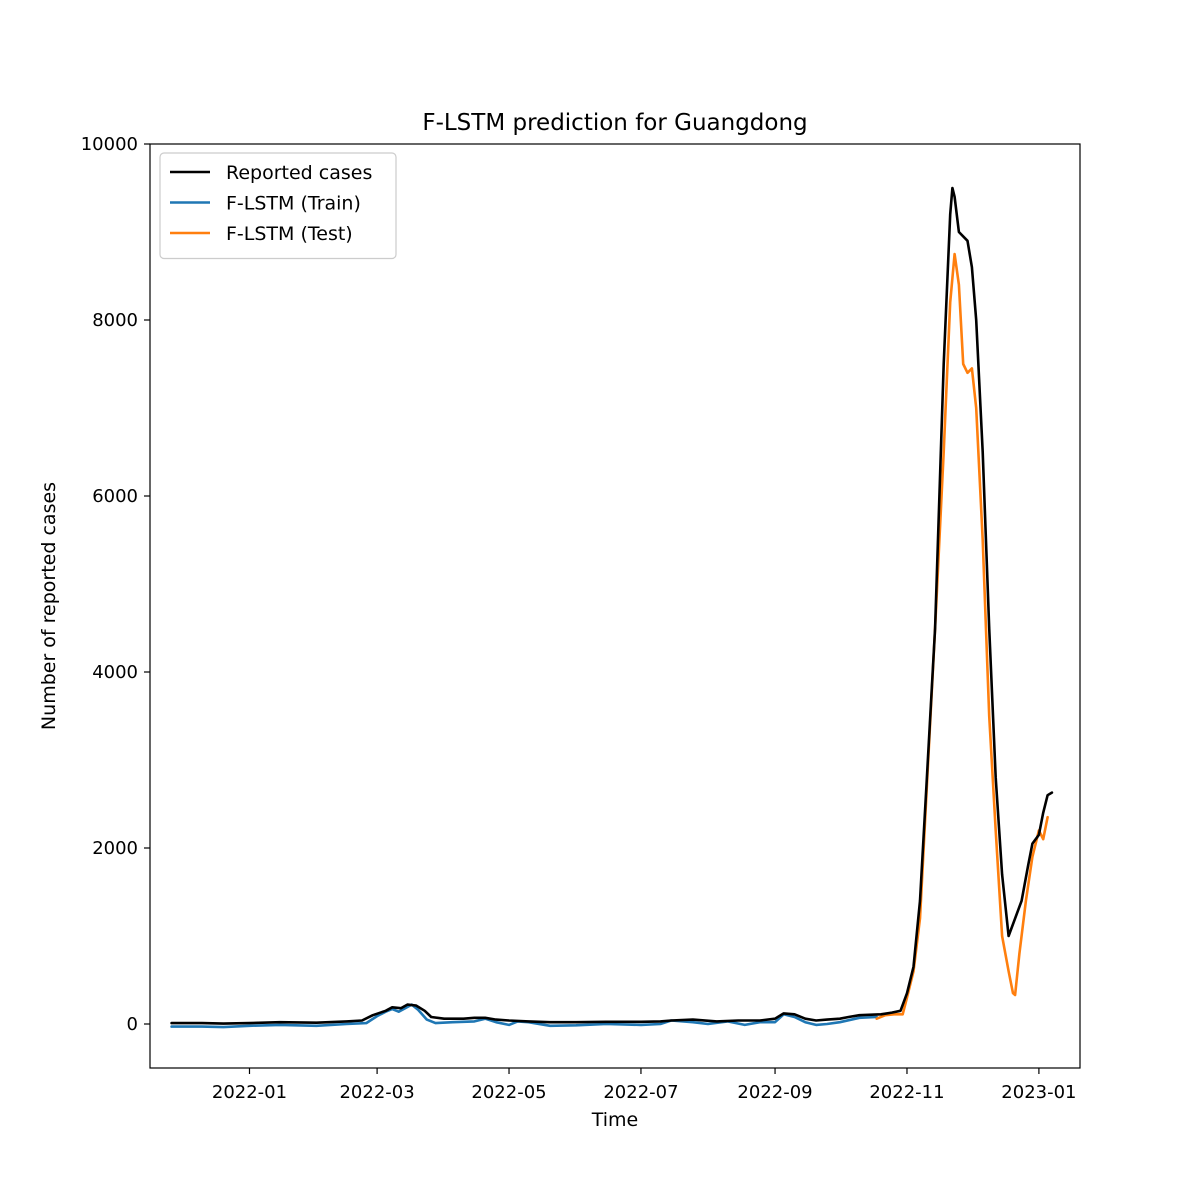 Image resolution: width=1200 pixels, height=1200 pixels. What do you see at coordinates (115, 496) in the screenshot?
I see `y-tick-label: 6000` at bounding box center [115, 496].